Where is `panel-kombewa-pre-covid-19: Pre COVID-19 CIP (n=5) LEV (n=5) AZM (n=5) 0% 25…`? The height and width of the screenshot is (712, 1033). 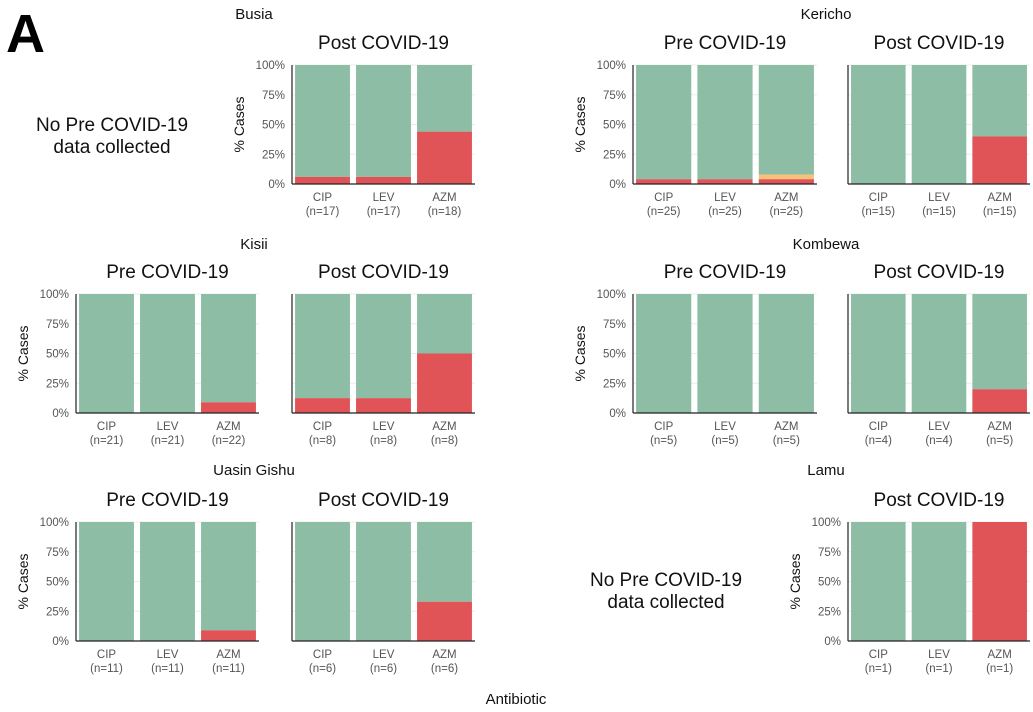 panel-kombewa-pre-covid-19: Pre COVID-19 CIP (n=5) LEV (n=5) AZM (n=5) 0% 25… is located at coordinates (694, 354).